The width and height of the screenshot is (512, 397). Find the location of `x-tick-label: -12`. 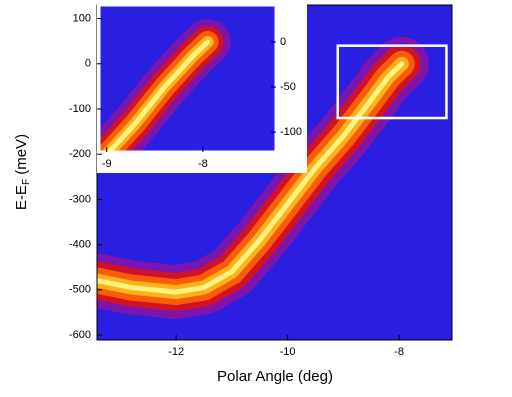

x-tick-label: -12 is located at coordinates (176, 352).